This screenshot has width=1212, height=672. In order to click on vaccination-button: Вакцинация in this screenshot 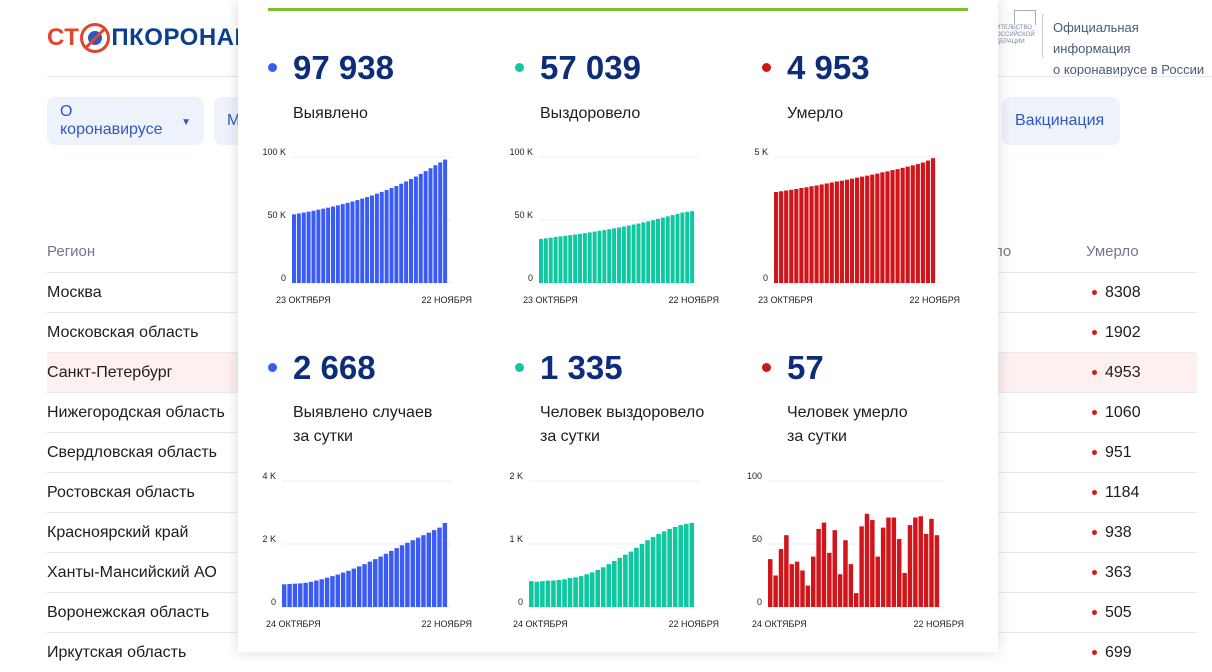, I will do `click(1061, 121)`.